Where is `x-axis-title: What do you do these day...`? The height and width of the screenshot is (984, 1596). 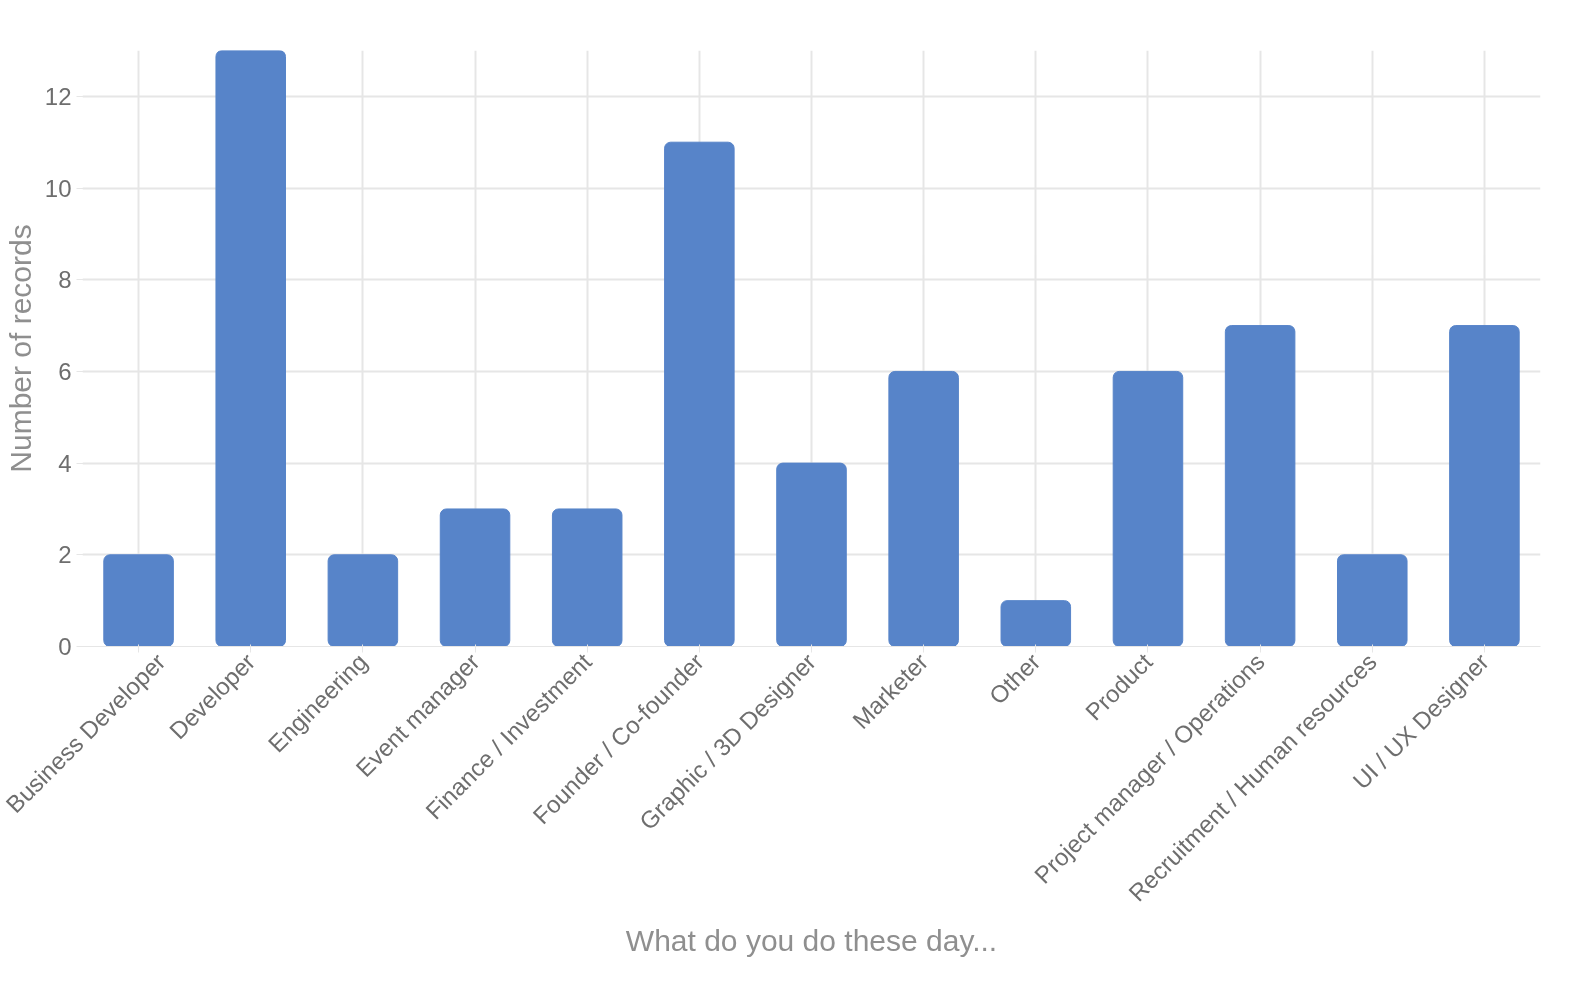 x-axis-title: What do you do these day... is located at coordinates (811, 941).